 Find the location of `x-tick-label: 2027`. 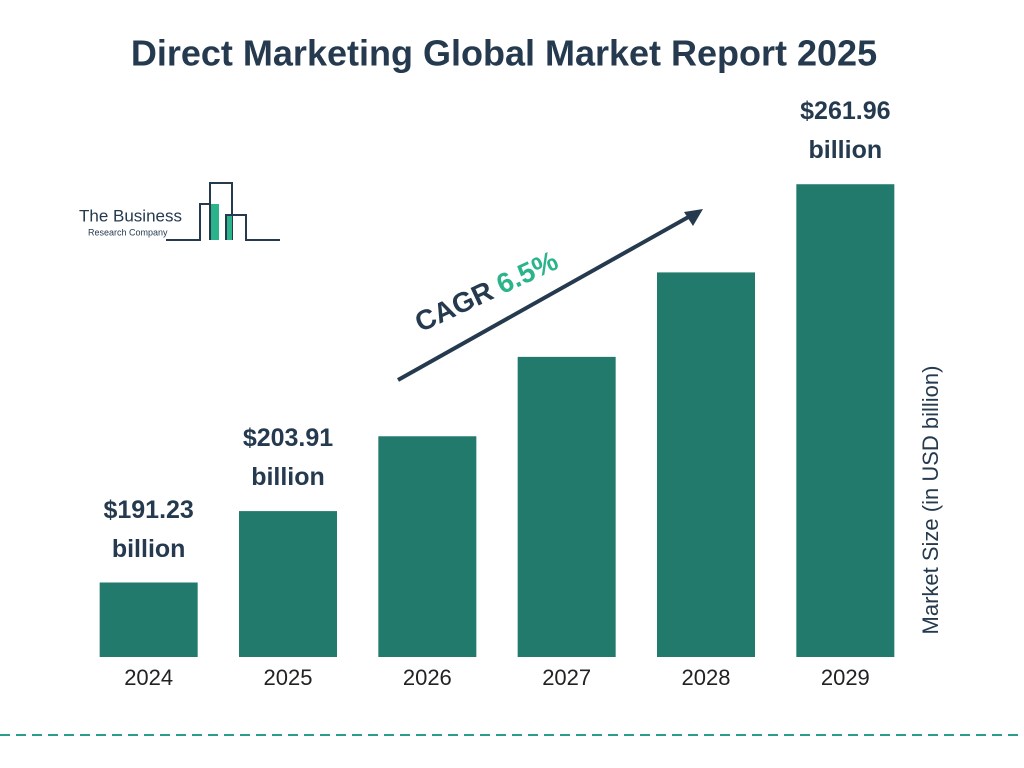

x-tick-label: 2027 is located at coordinates (566, 677).